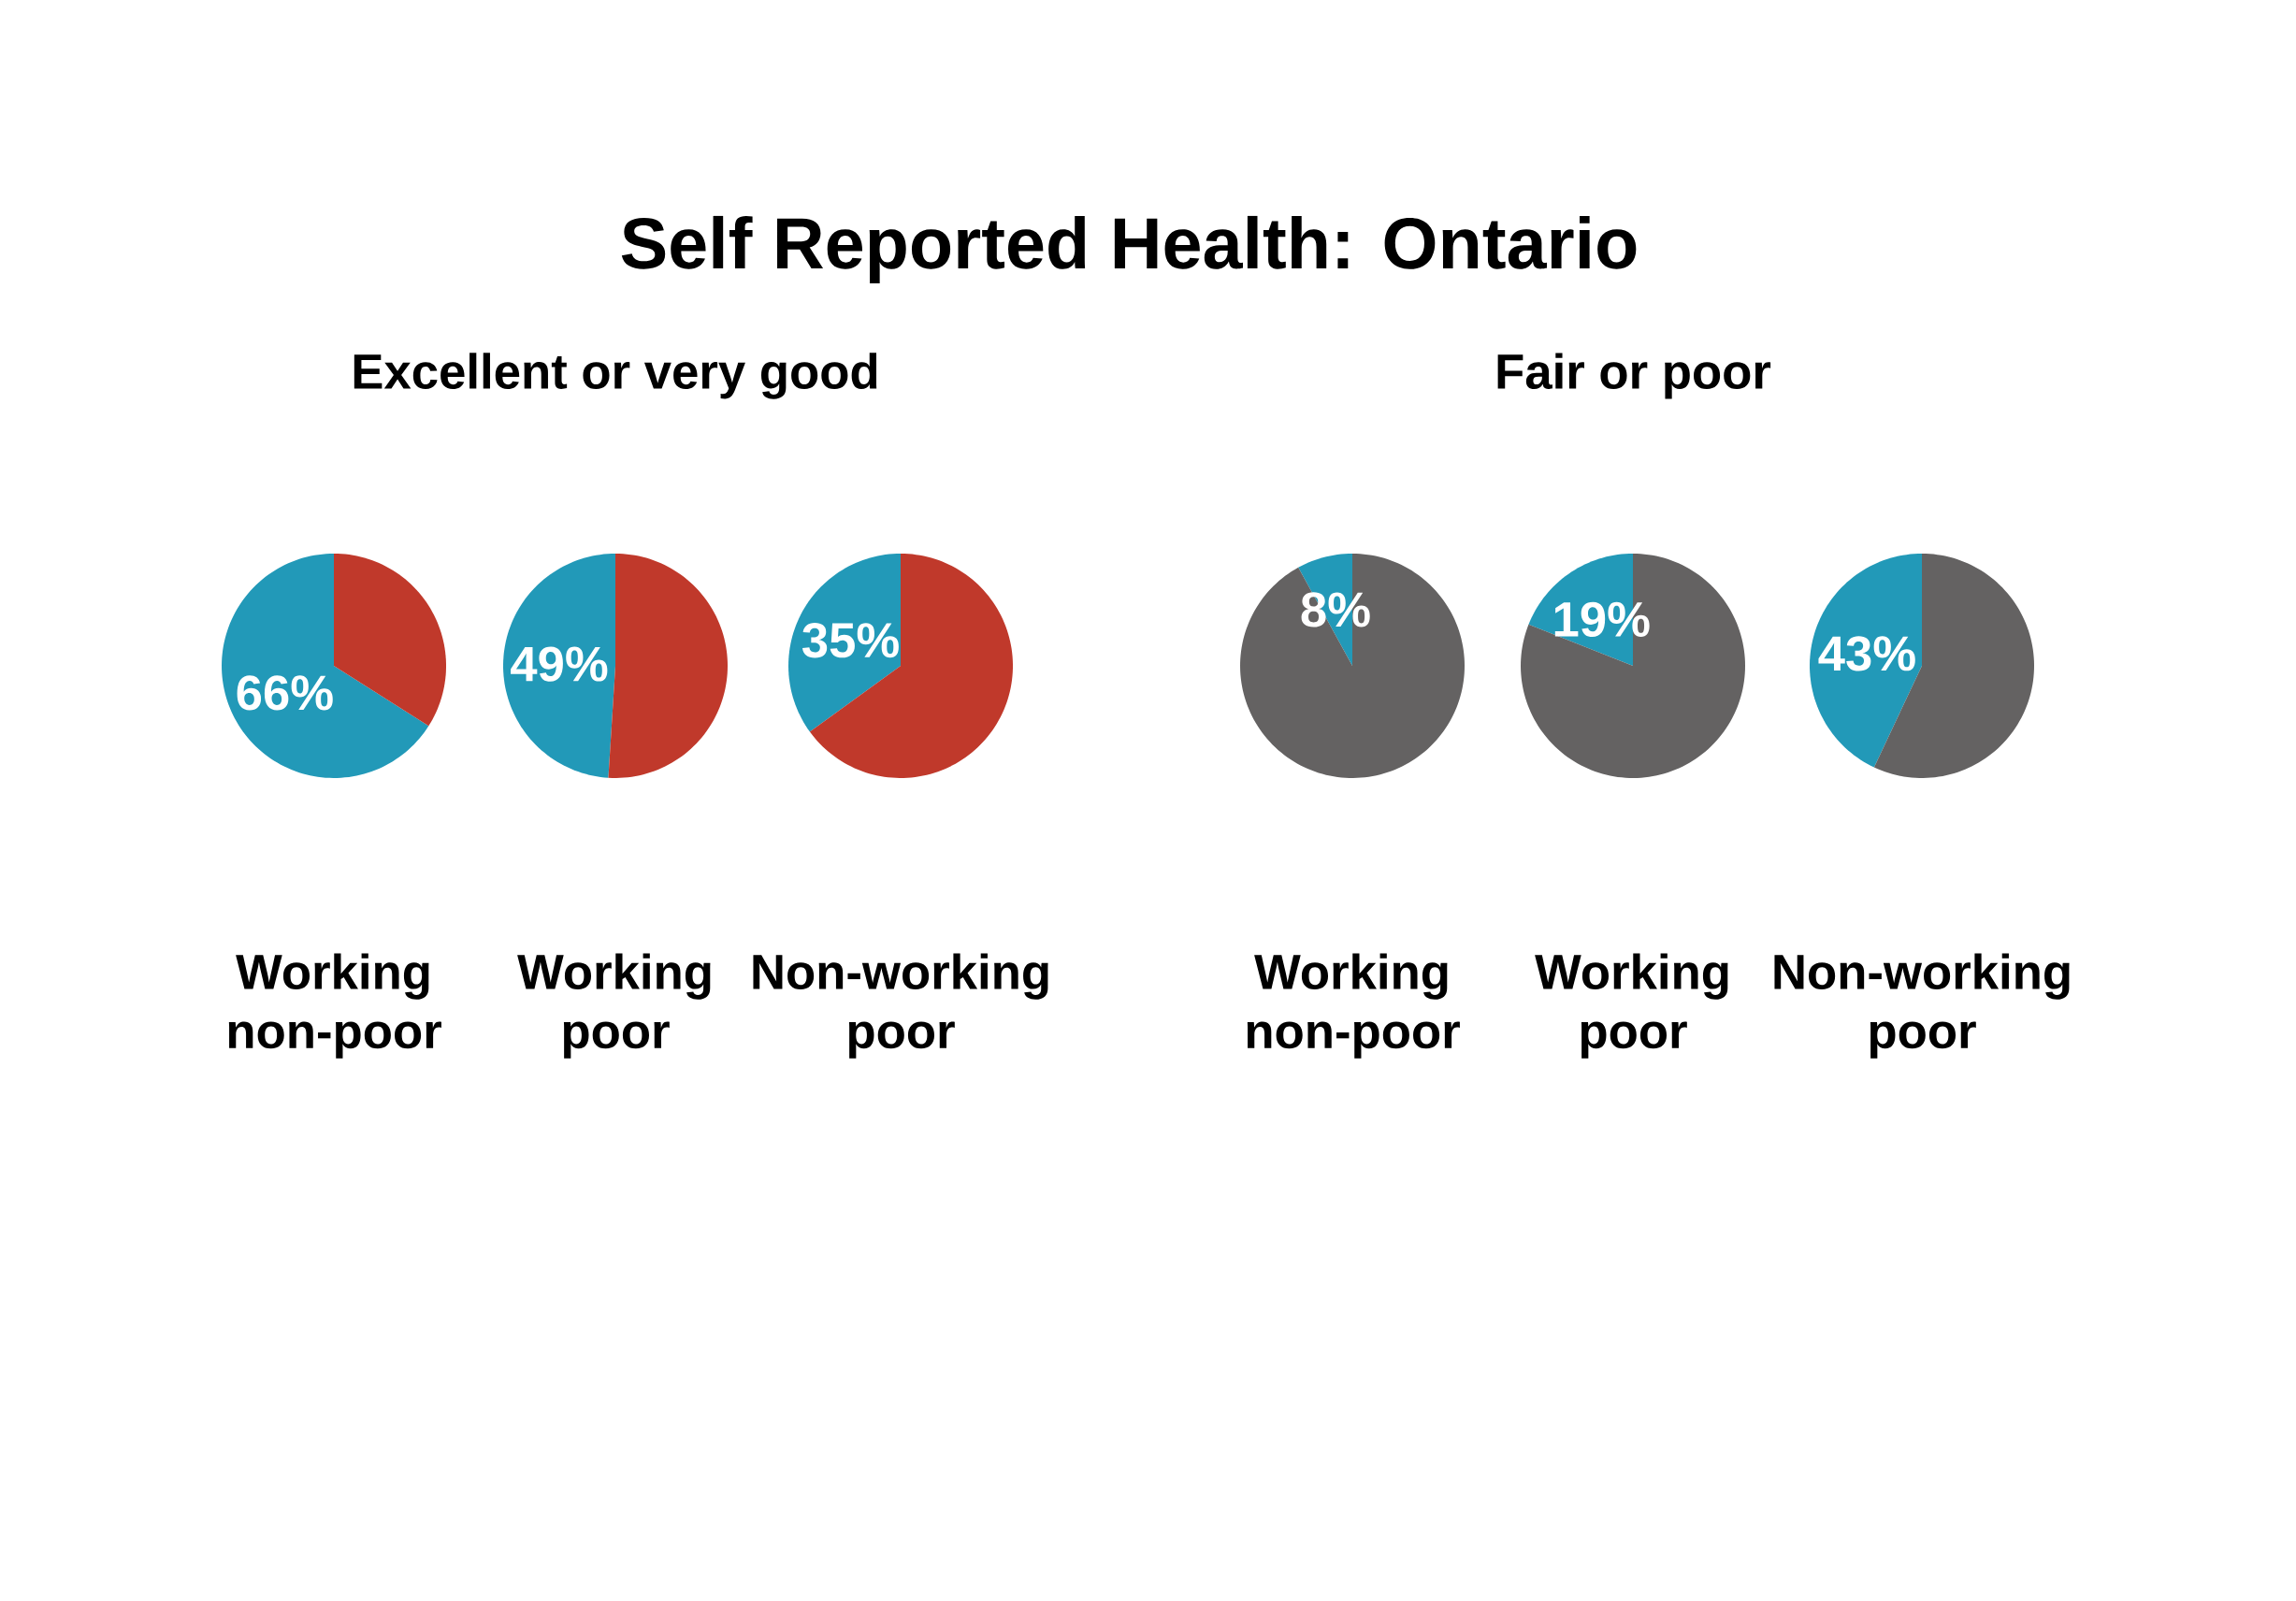  Describe the element at coordinates (850, 640) in the screenshot. I see `data-label: 35%` at that location.